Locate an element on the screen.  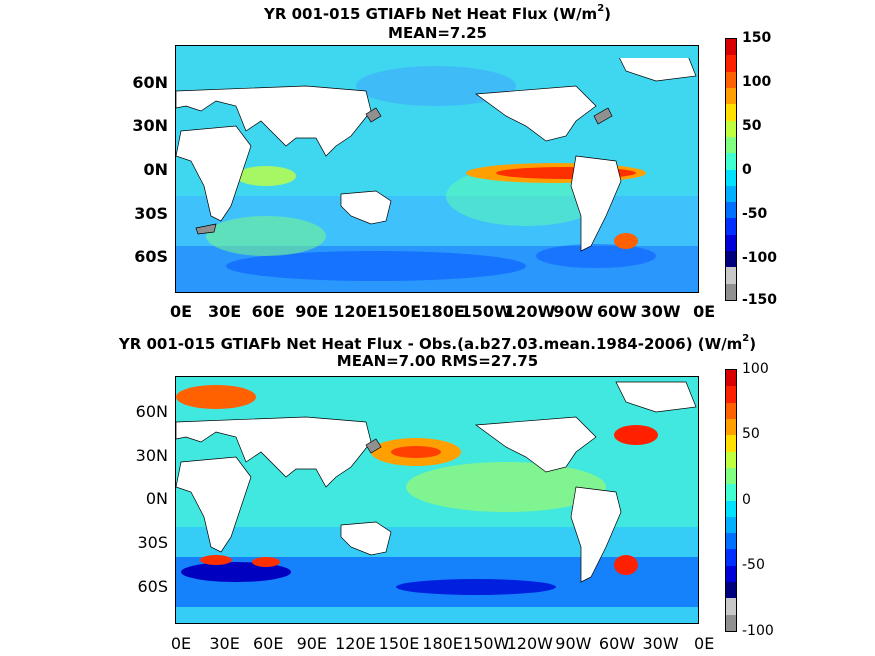
panel1-cbar-tick: 0 is located at coordinates (747, 170).